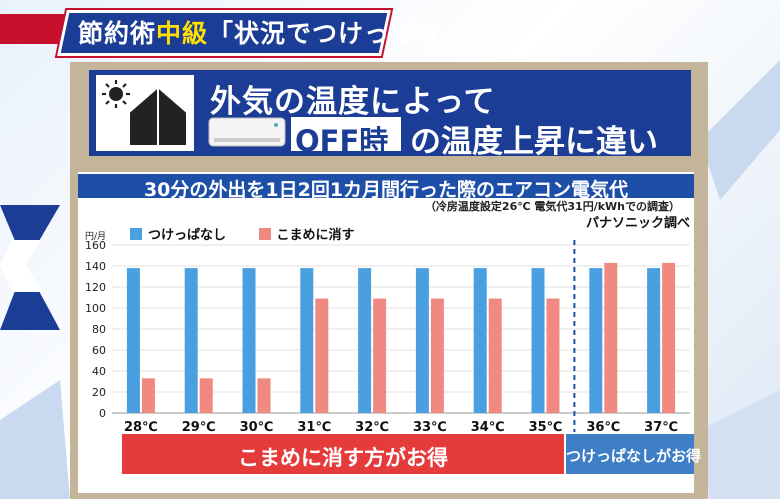  What do you see at coordinates (96, 237) in the screenshot?
I see `y-axis-unit: 円/月` at bounding box center [96, 237].